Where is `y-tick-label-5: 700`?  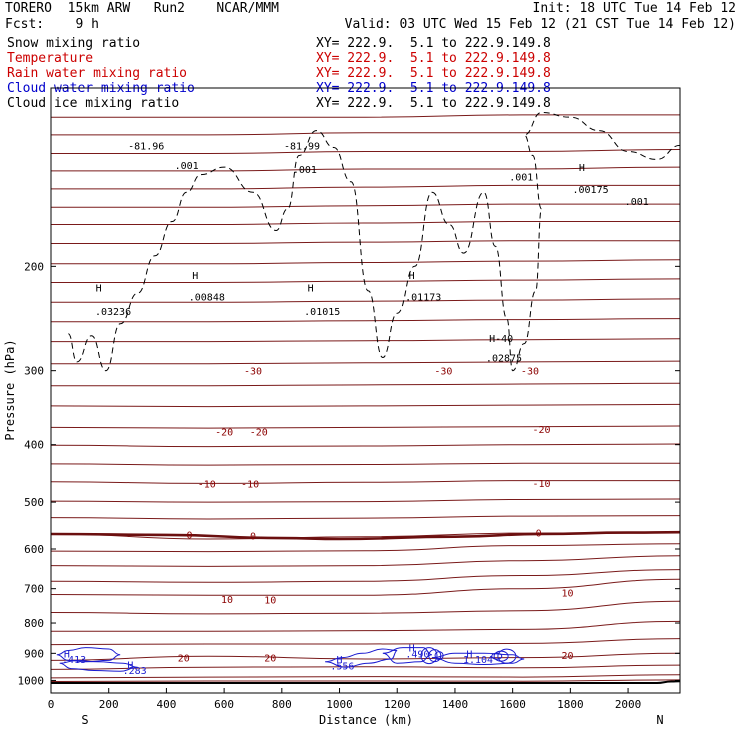
y-tick-label-5: 700 is located at coordinates (34, 589).